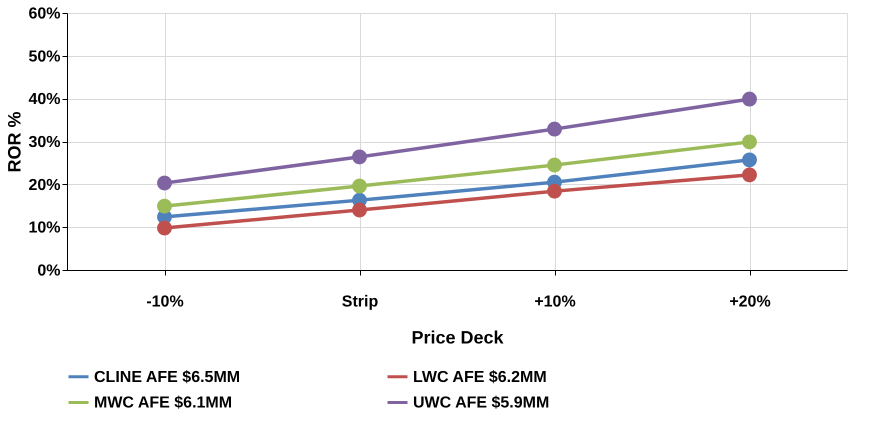 This screenshot has width=895, height=438. Describe the element at coordinates (44, 99) in the screenshot. I see `y-tick-label: 40%` at that location.